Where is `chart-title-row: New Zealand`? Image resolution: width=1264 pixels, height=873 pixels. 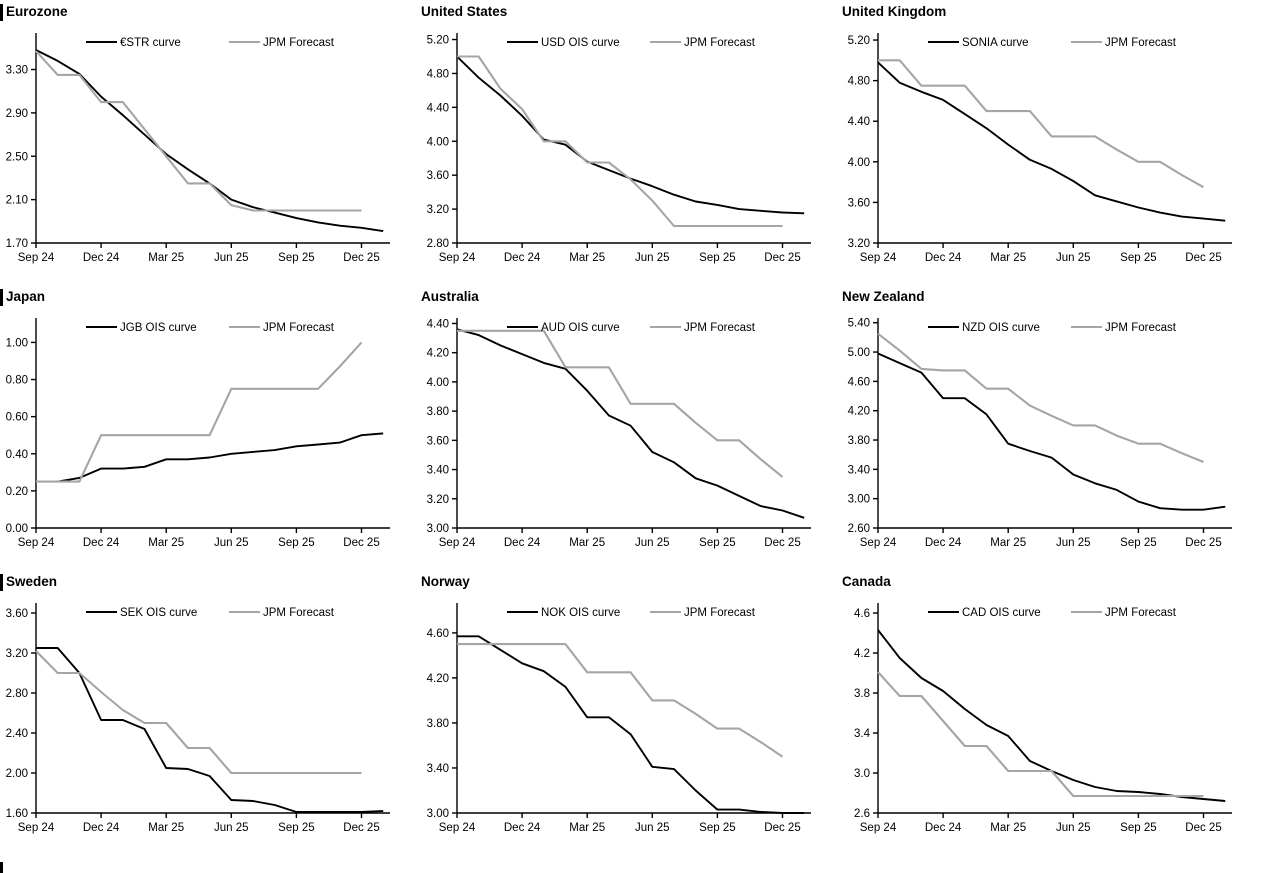 chart-title-row: New Zealand is located at coordinates (1053, 296).